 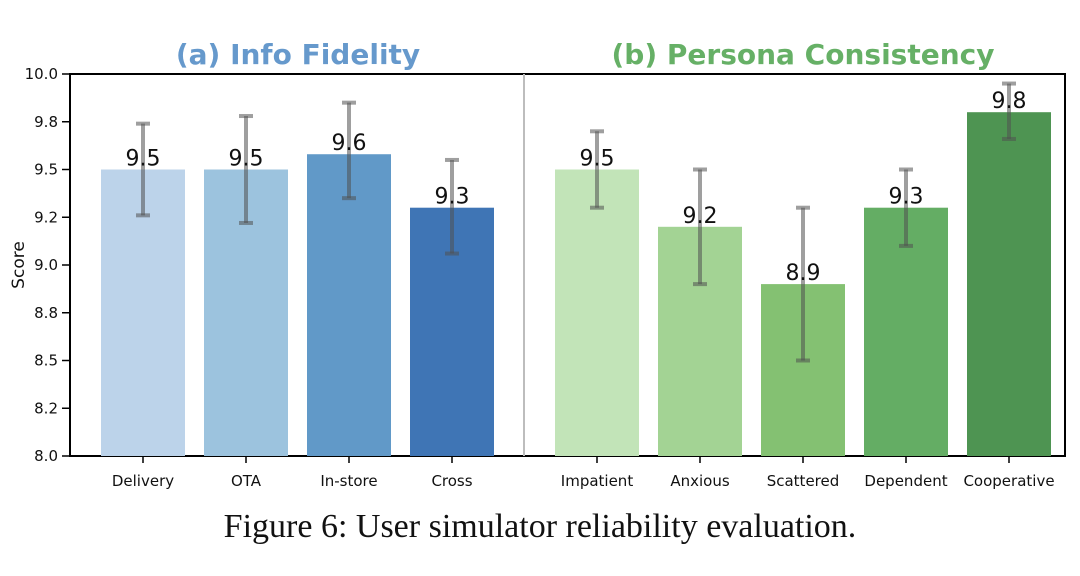 I want to click on data-label: 9.6, so click(x=349, y=143).